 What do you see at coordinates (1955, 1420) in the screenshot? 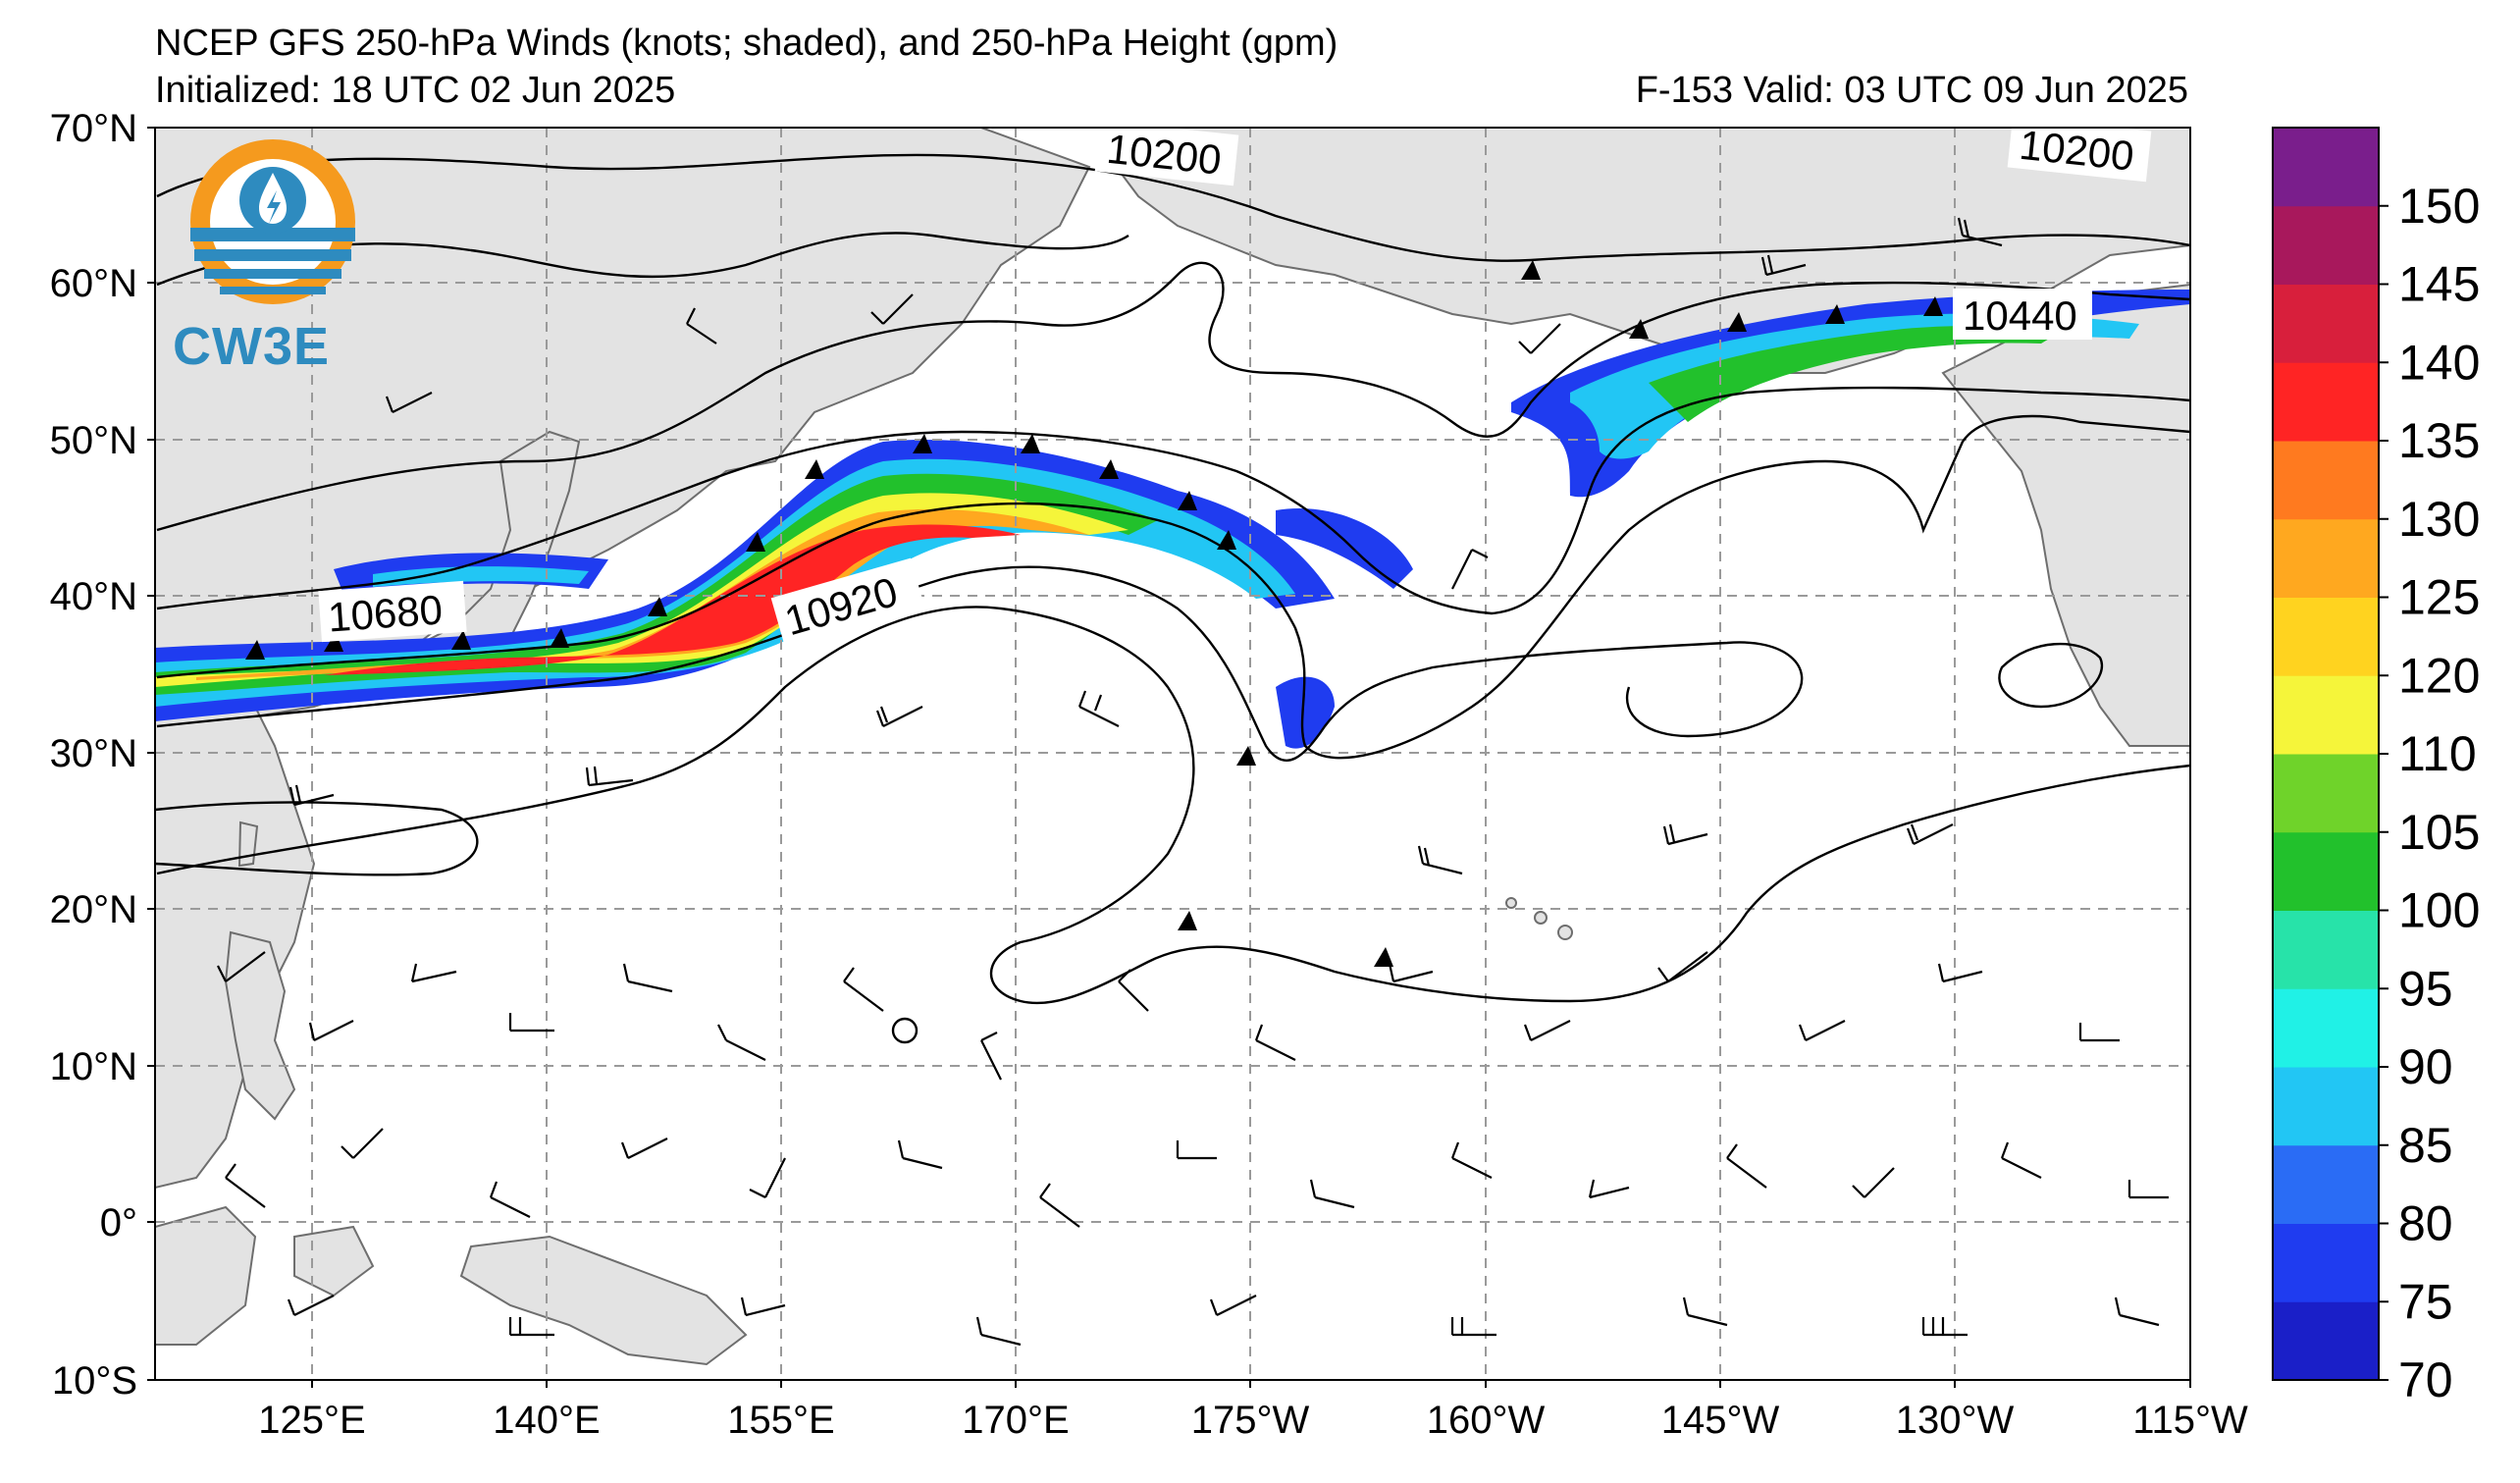
I see `lon-label-130w: 130°W` at bounding box center [1955, 1420].